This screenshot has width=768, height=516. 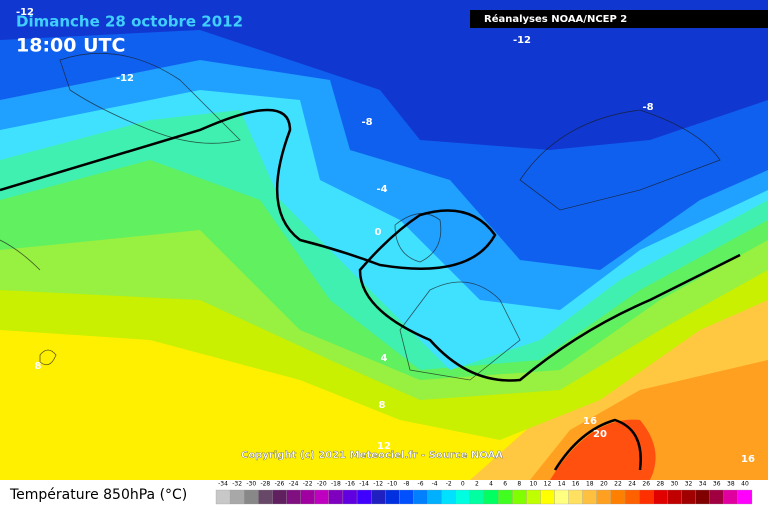 I want to click on field-red, so click(x=603, y=449).